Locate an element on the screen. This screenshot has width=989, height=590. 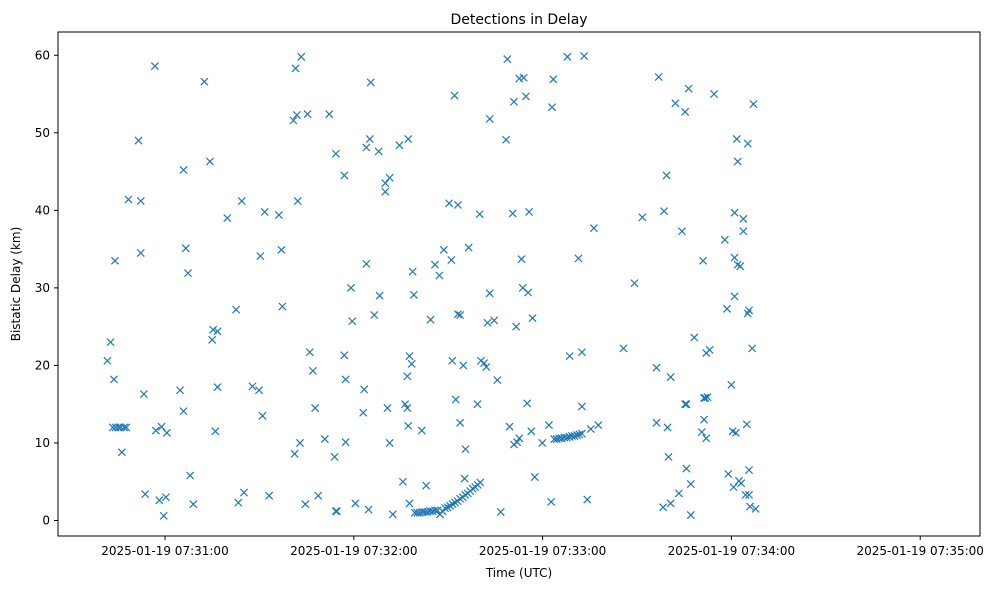
y-axis-label: Bistatic Delay (km) is located at coordinates (16, 284).